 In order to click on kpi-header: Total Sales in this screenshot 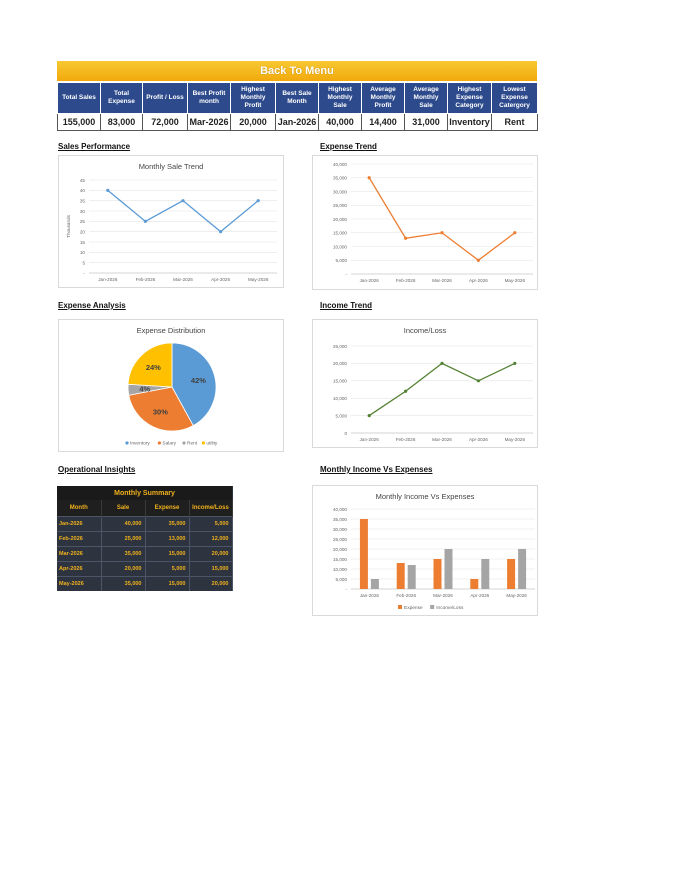, I will do `click(79, 98)`.